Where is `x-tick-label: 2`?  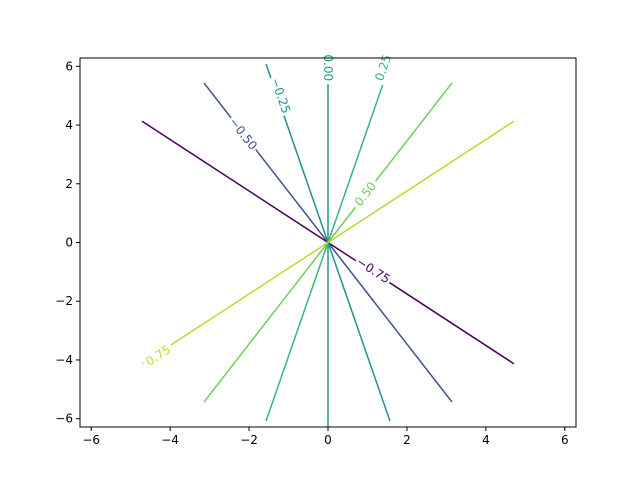 x-tick-label: 2 is located at coordinates (407, 440).